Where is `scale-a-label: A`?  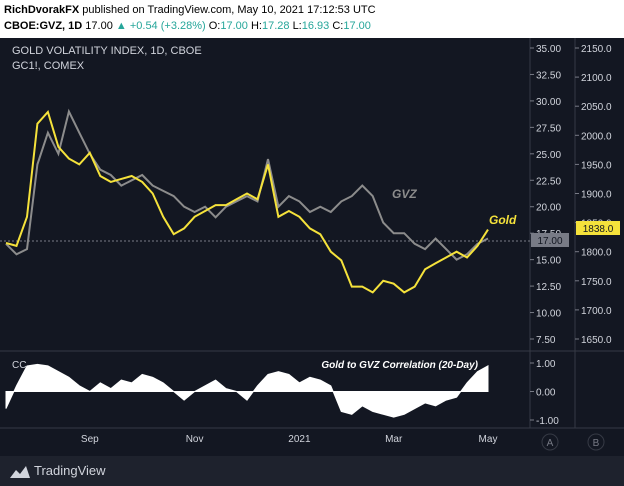 scale-a-label: A is located at coordinates (550, 443).